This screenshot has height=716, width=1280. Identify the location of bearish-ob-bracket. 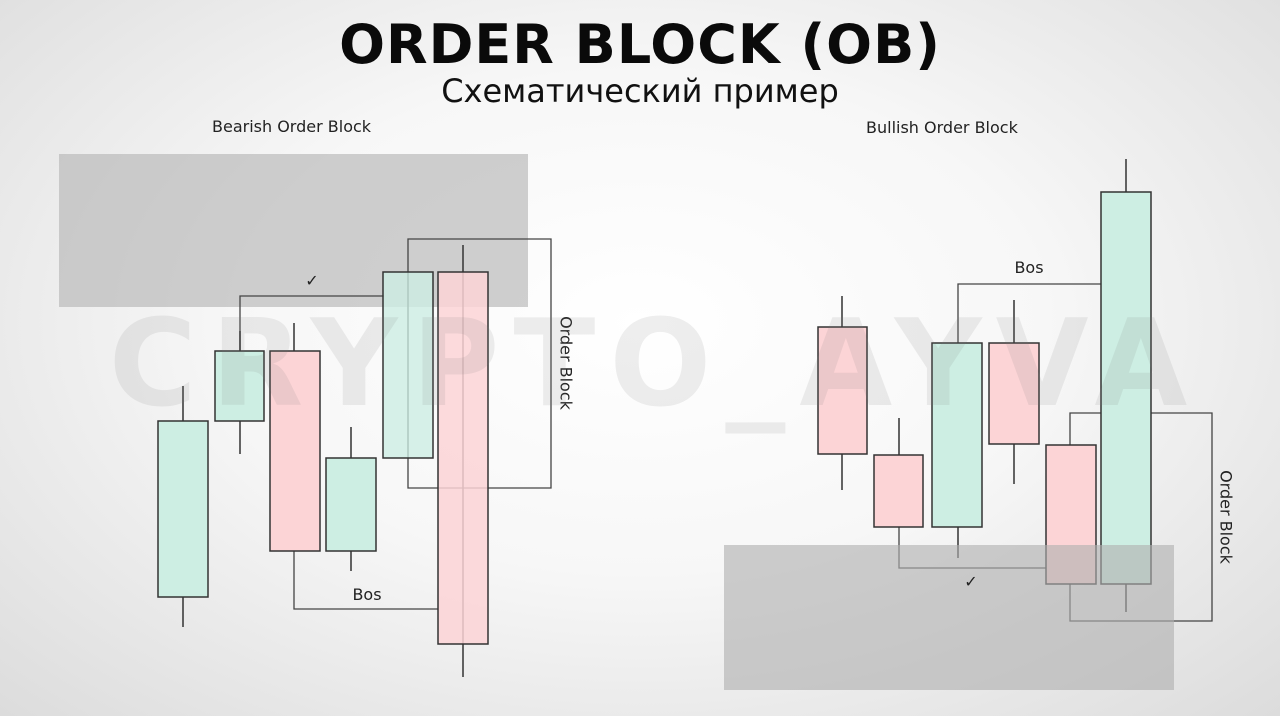
(479, 363).